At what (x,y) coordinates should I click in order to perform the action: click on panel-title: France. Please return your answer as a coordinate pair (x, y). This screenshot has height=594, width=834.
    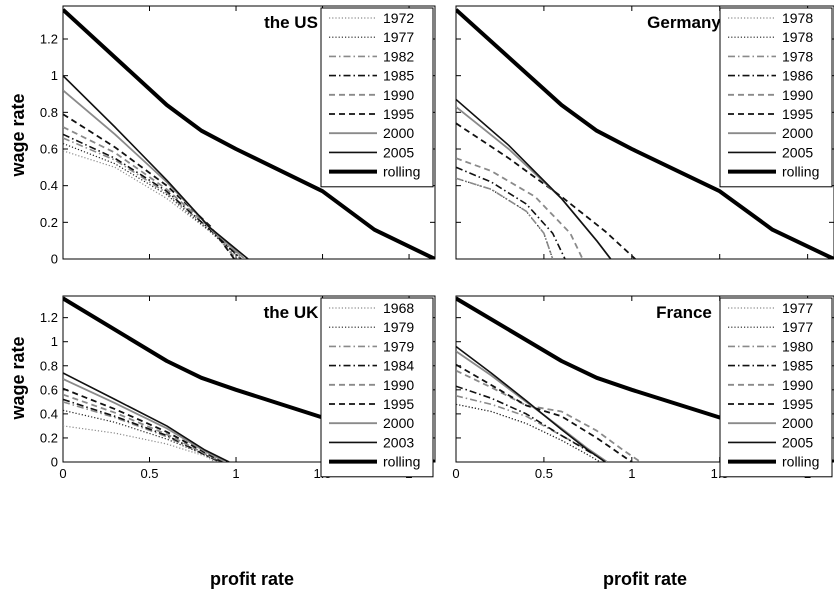
    Looking at the image, I should click on (684, 312).